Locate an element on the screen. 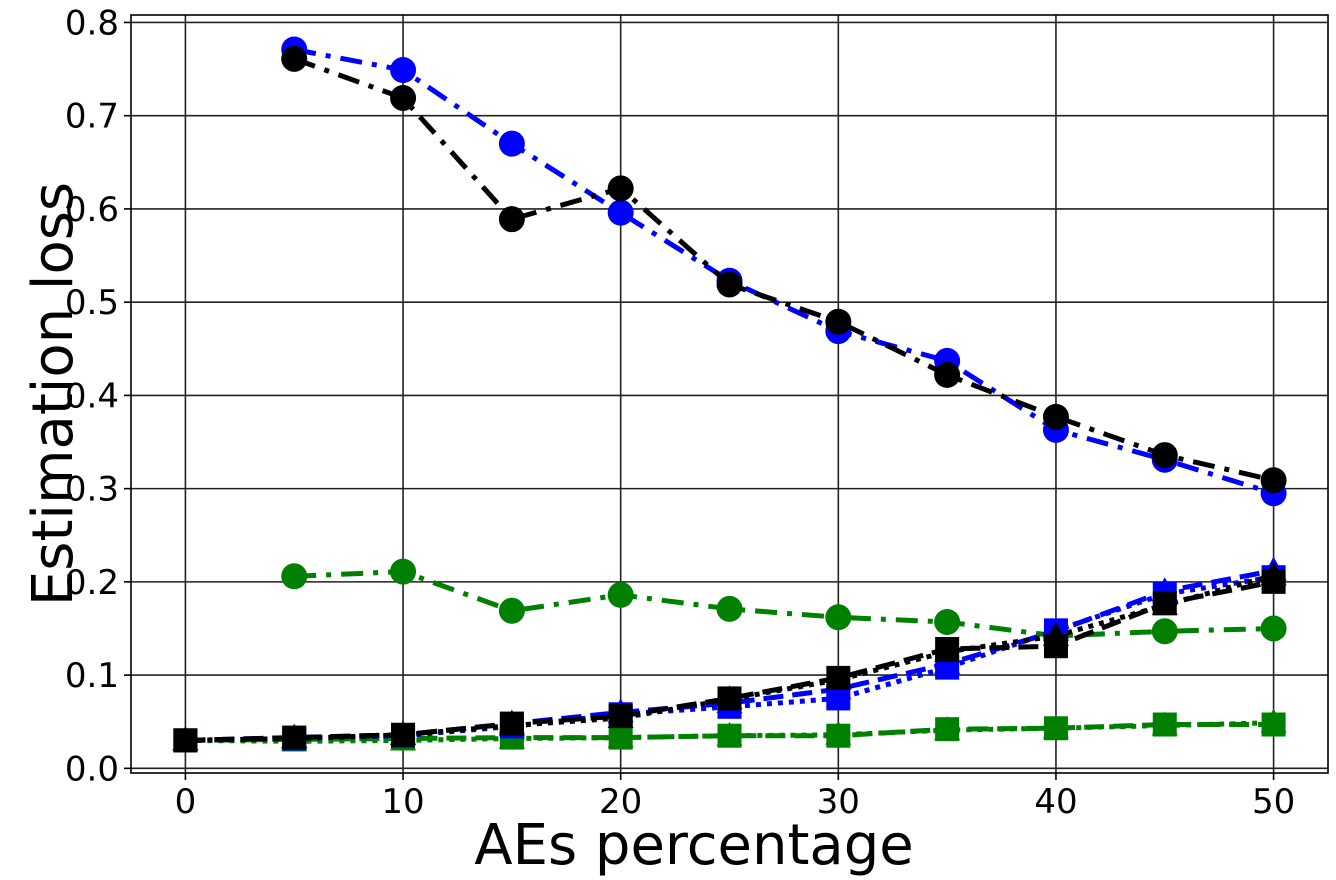  x-axis-ticks: 0 10 20 30 40 50 is located at coordinates (735, 797).